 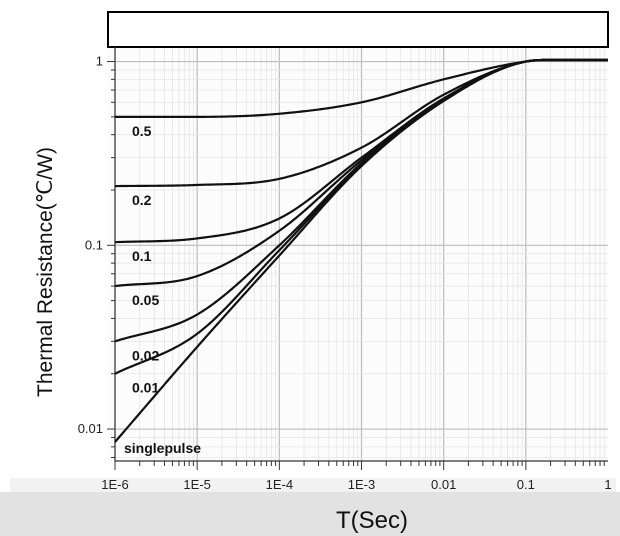 What do you see at coordinates (145, 300) in the screenshot?
I see `curve-label-0.05: 0.05` at bounding box center [145, 300].